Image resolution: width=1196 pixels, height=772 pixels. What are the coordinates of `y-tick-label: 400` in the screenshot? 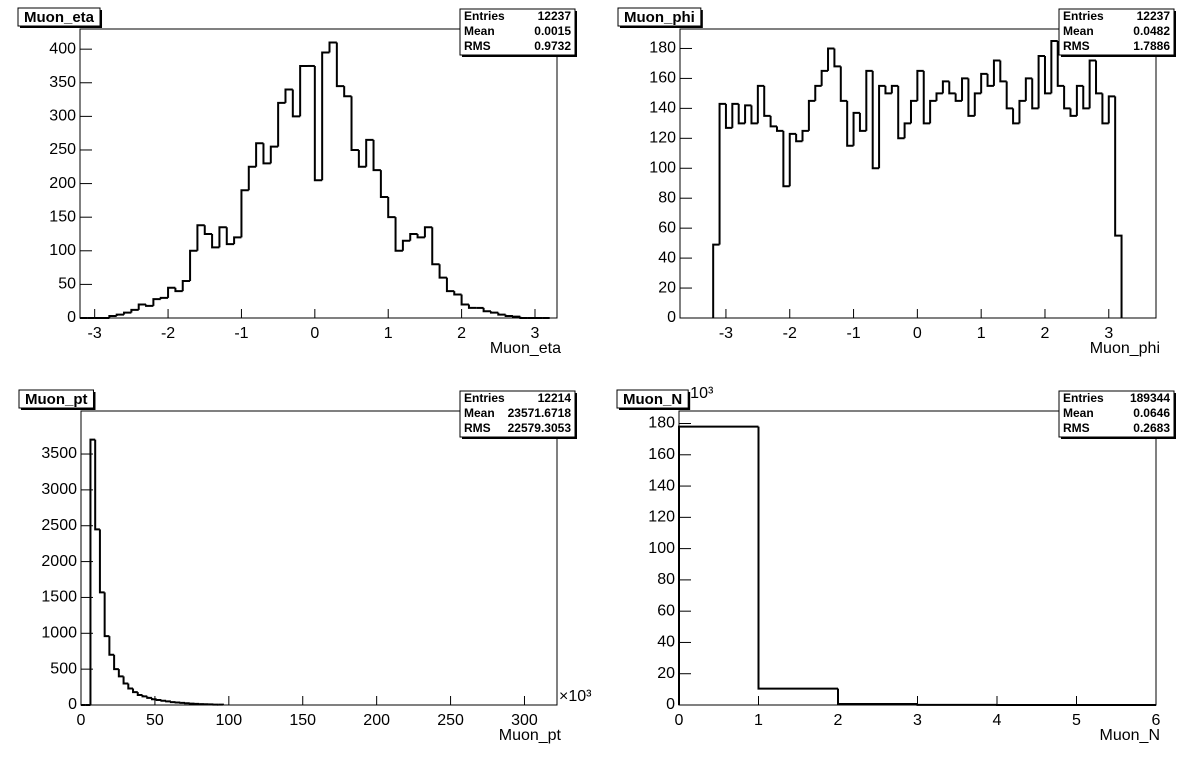 It's located at (62, 48).